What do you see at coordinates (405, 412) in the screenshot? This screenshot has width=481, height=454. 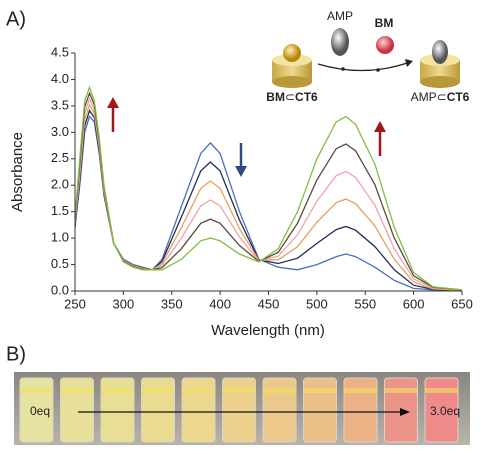 I see `photo-arrowhead` at bounding box center [405, 412].